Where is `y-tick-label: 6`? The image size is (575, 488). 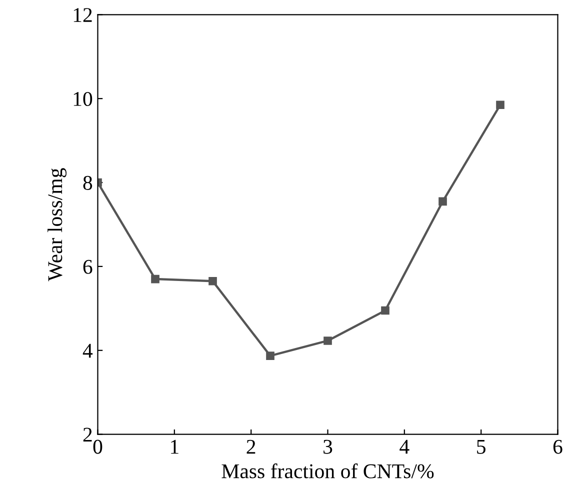
y-tick-label: 6 is located at coordinates (87, 267).